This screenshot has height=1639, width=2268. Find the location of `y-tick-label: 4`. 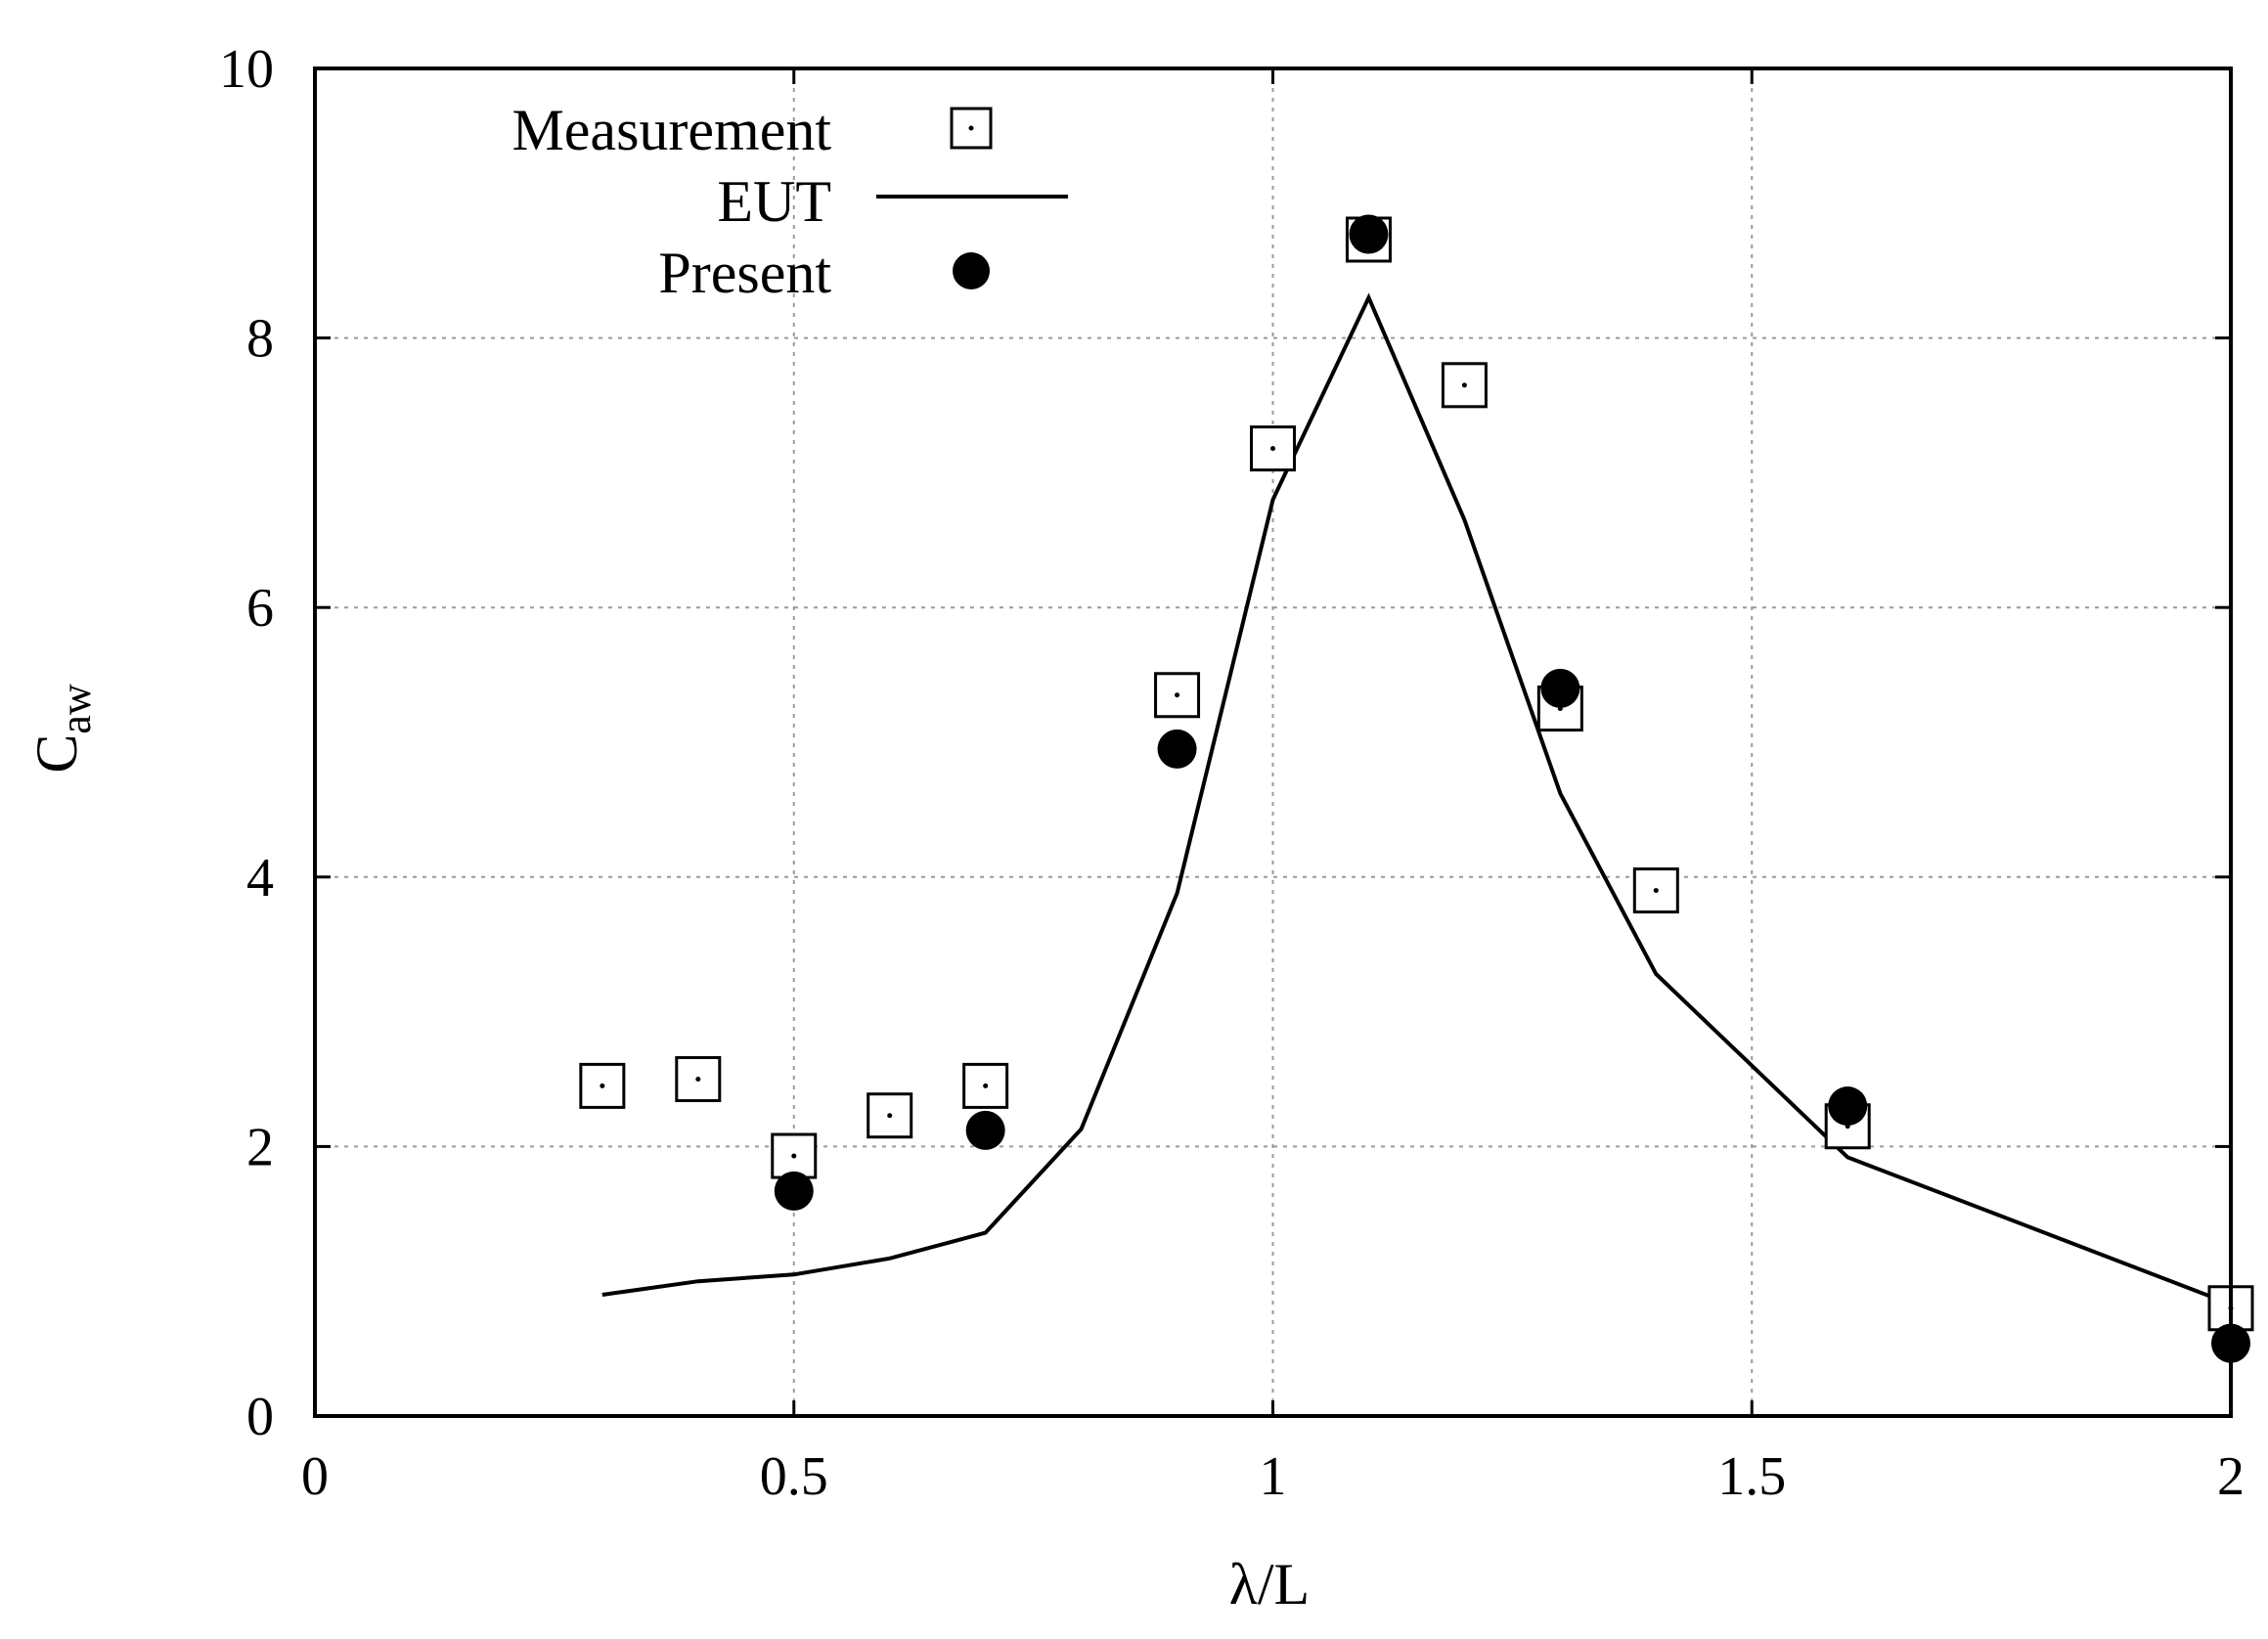

y-tick-label: 4 is located at coordinates (260, 878).